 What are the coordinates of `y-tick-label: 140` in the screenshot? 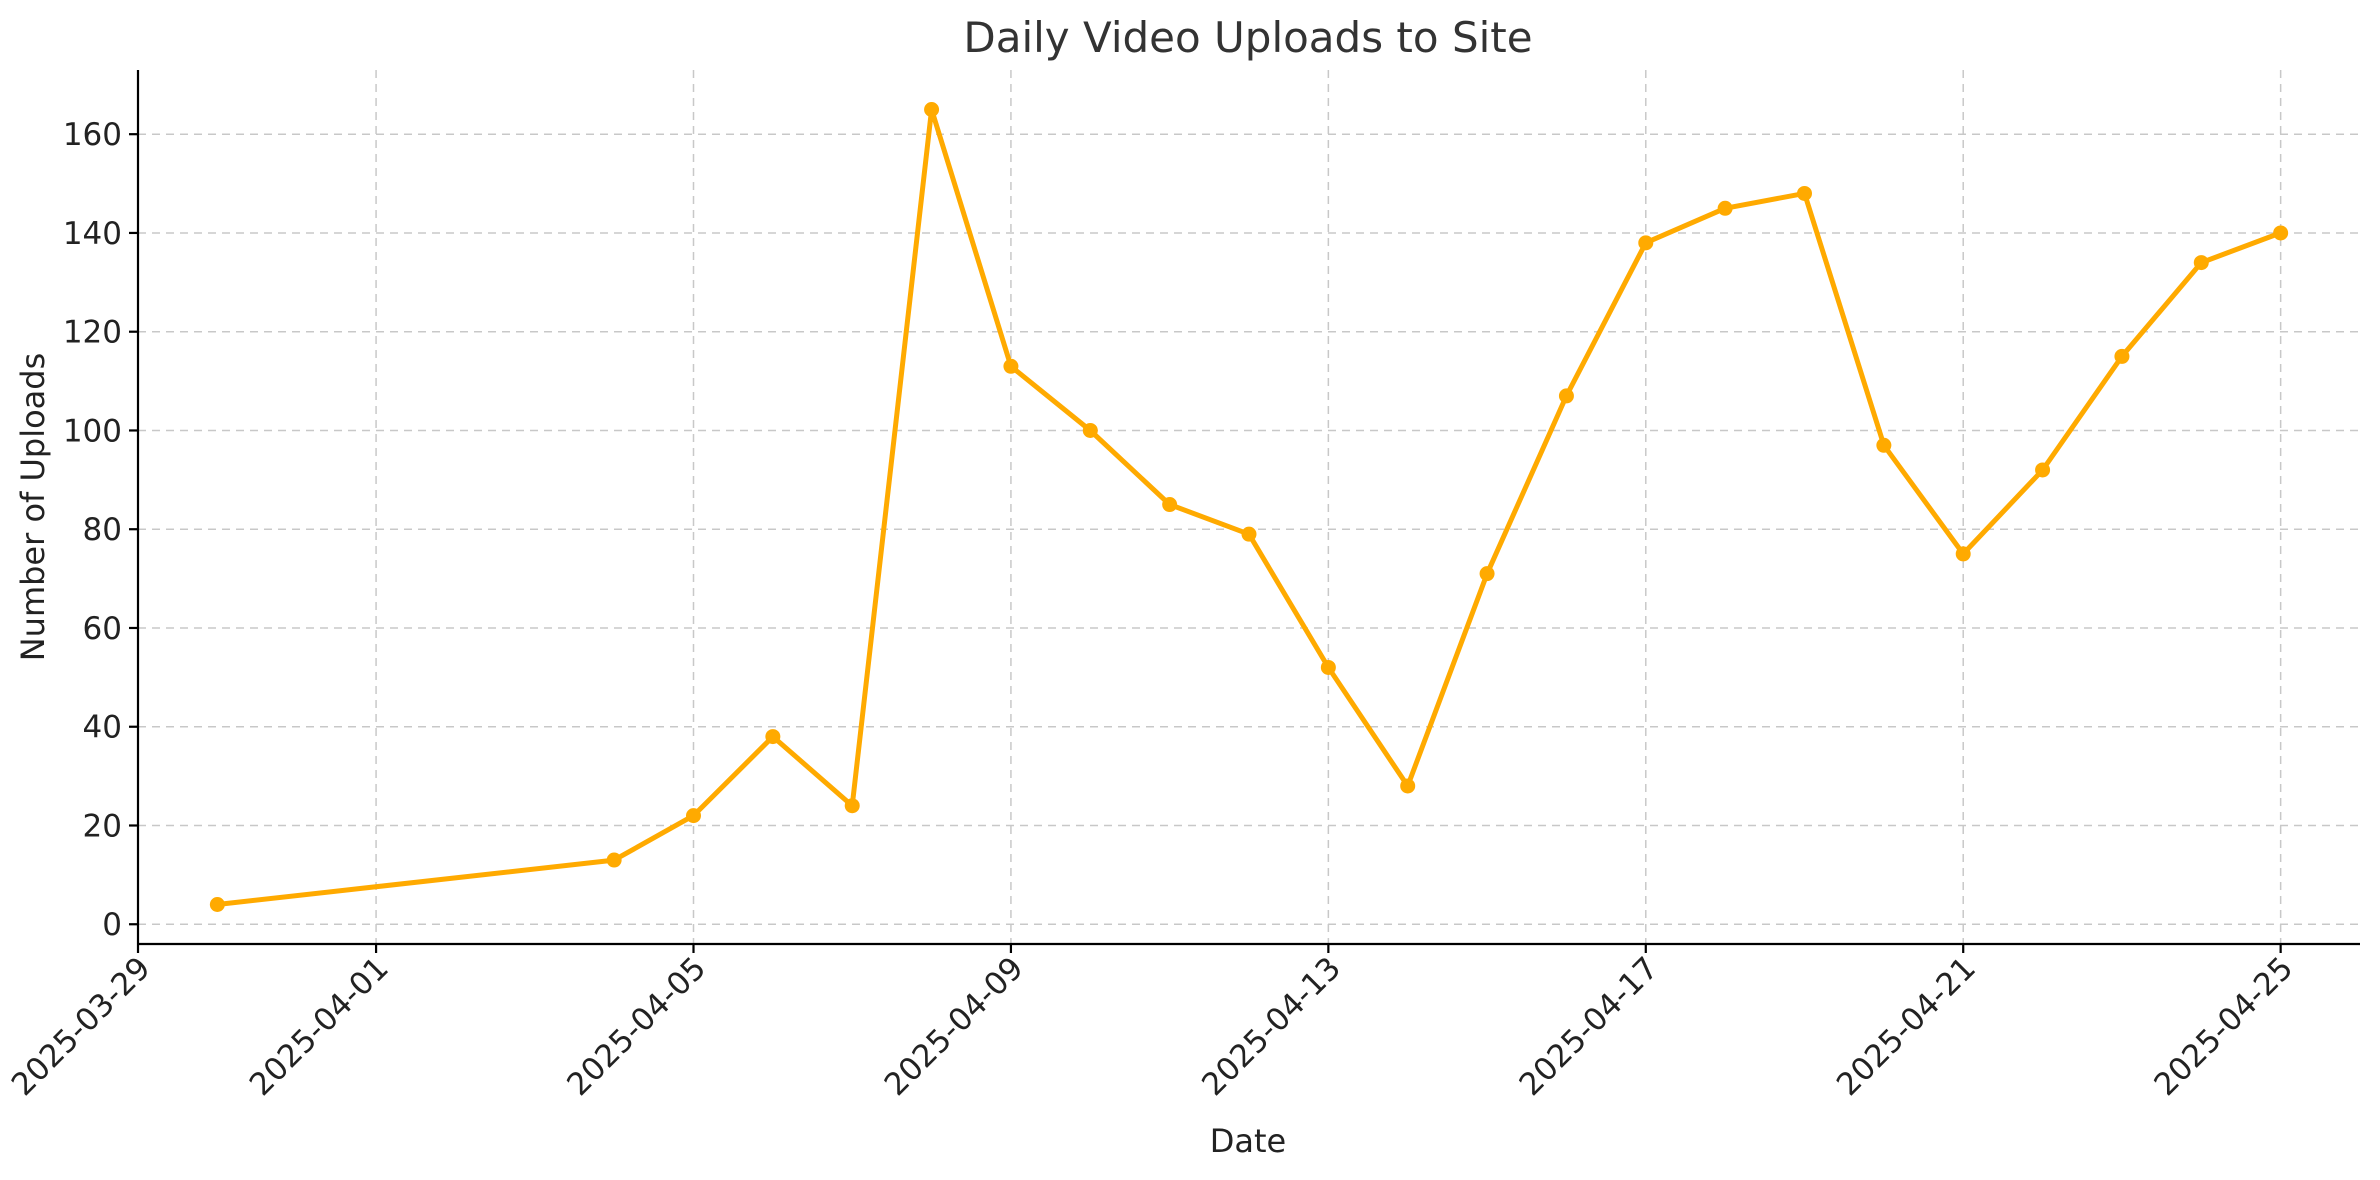 It's located at (92, 234).